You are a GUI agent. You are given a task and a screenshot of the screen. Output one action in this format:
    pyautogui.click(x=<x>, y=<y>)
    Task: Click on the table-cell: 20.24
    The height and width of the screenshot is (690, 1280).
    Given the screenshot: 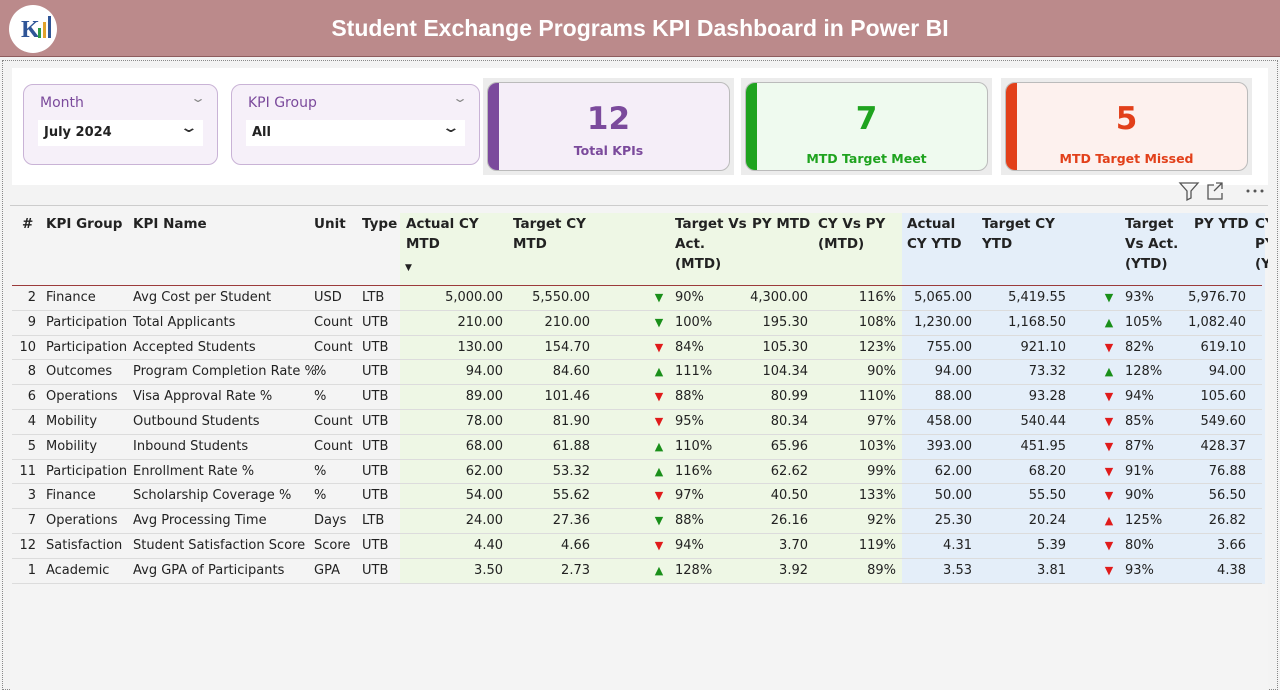 What is the action you would take?
    pyautogui.click(x=1047, y=521)
    